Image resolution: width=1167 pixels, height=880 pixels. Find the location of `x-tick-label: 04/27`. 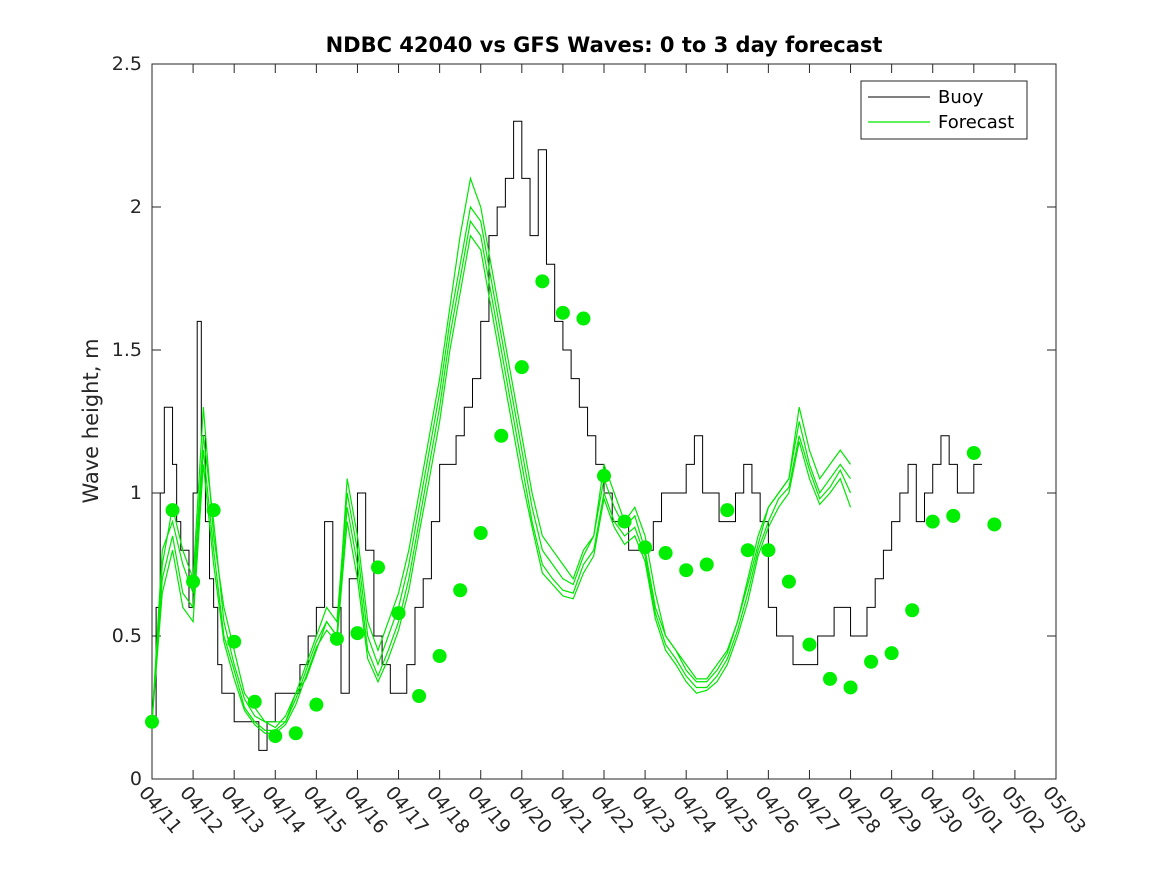

x-tick-label: 04/27 is located at coordinates (818, 810).